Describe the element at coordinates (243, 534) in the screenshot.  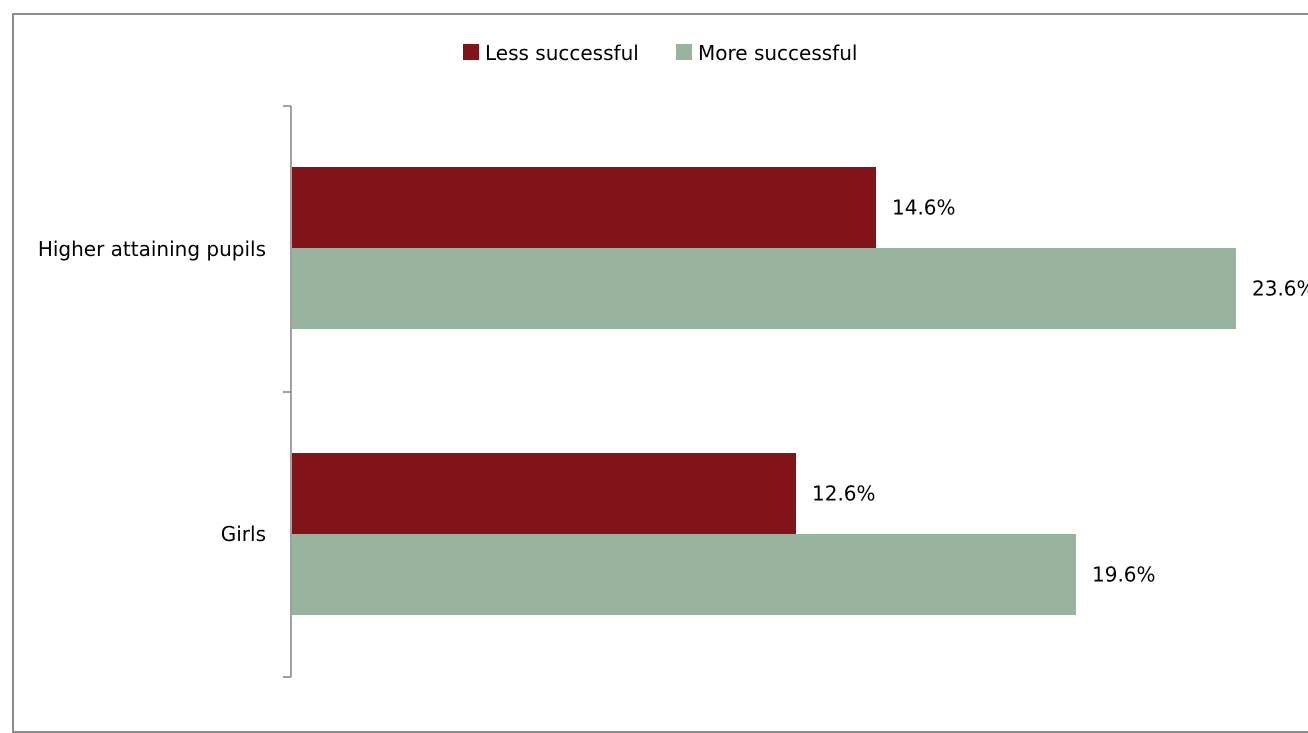
I see `category-label-girls: Girls` at that location.